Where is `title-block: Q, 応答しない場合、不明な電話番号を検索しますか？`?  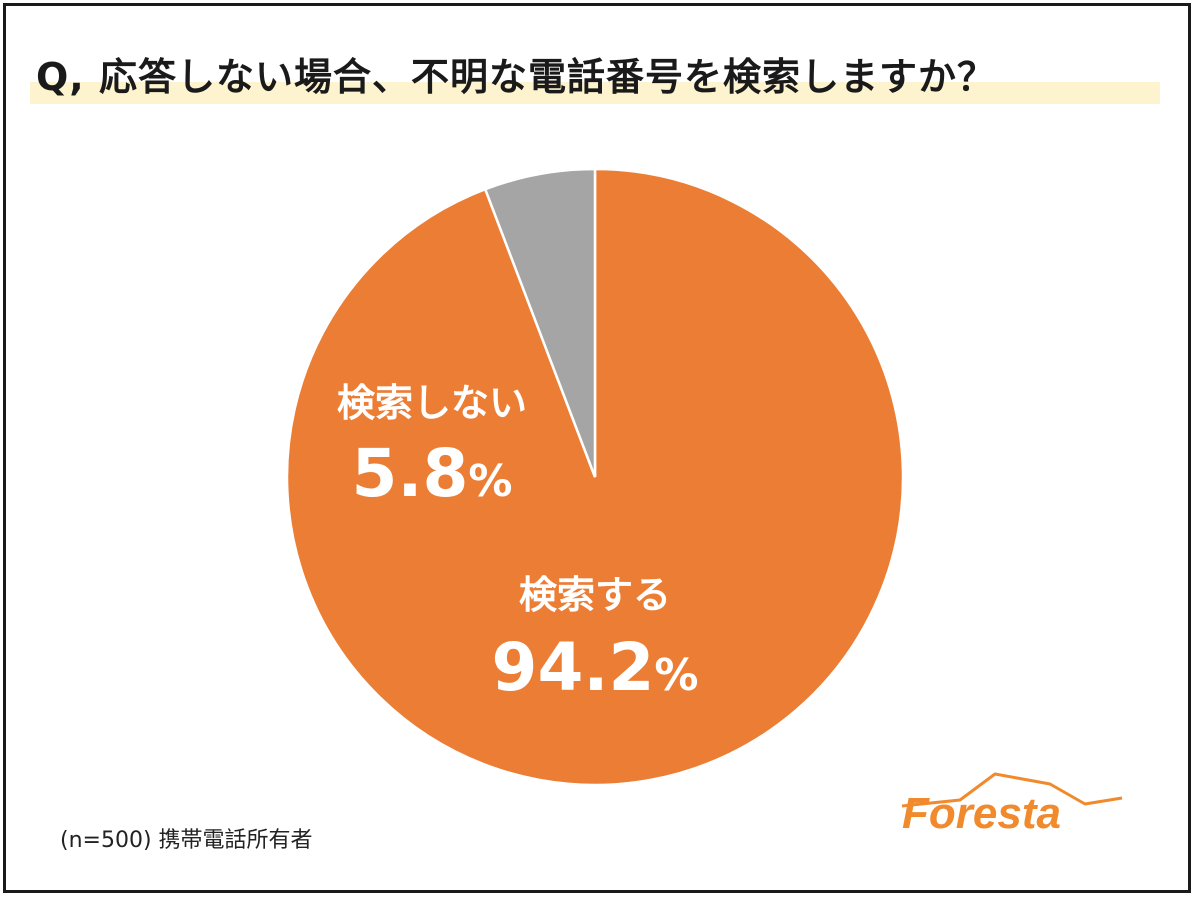
title-block: Q, 応答しない場合、不明な電話番号を検索しますか？ is located at coordinates (595, 75).